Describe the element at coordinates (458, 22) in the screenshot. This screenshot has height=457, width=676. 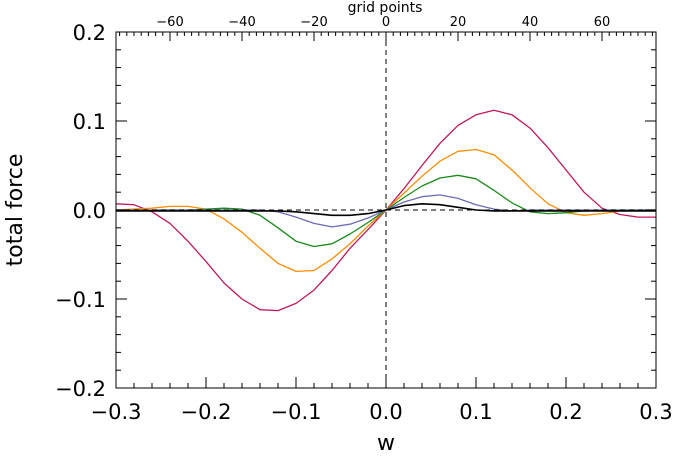
I see `top-tick-label: 20` at that location.